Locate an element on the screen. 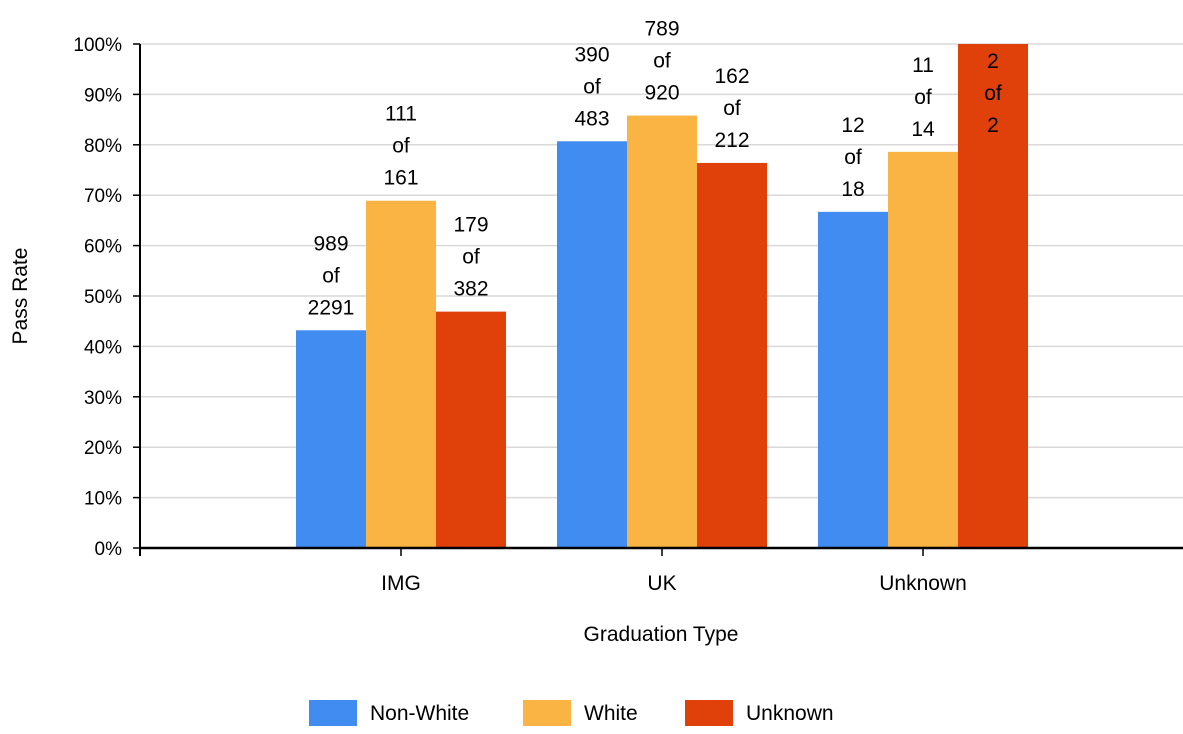 The width and height of the screenshot is (1183, 734). y-axis-title: Pass Rate is located at coordinates (20, 296).